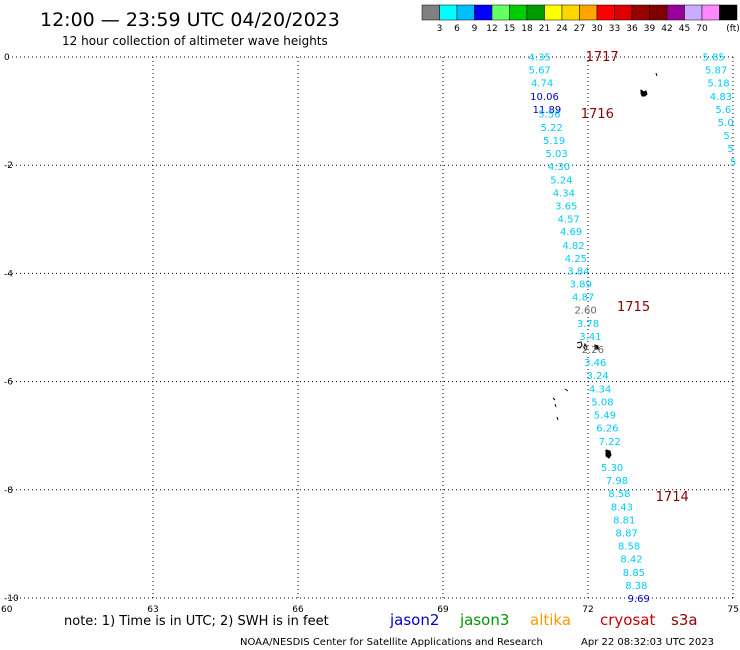 Image resolution: width=740 pixels, height=650 pixels. I want to click on colorbar-label: 33, so click(614, 29).